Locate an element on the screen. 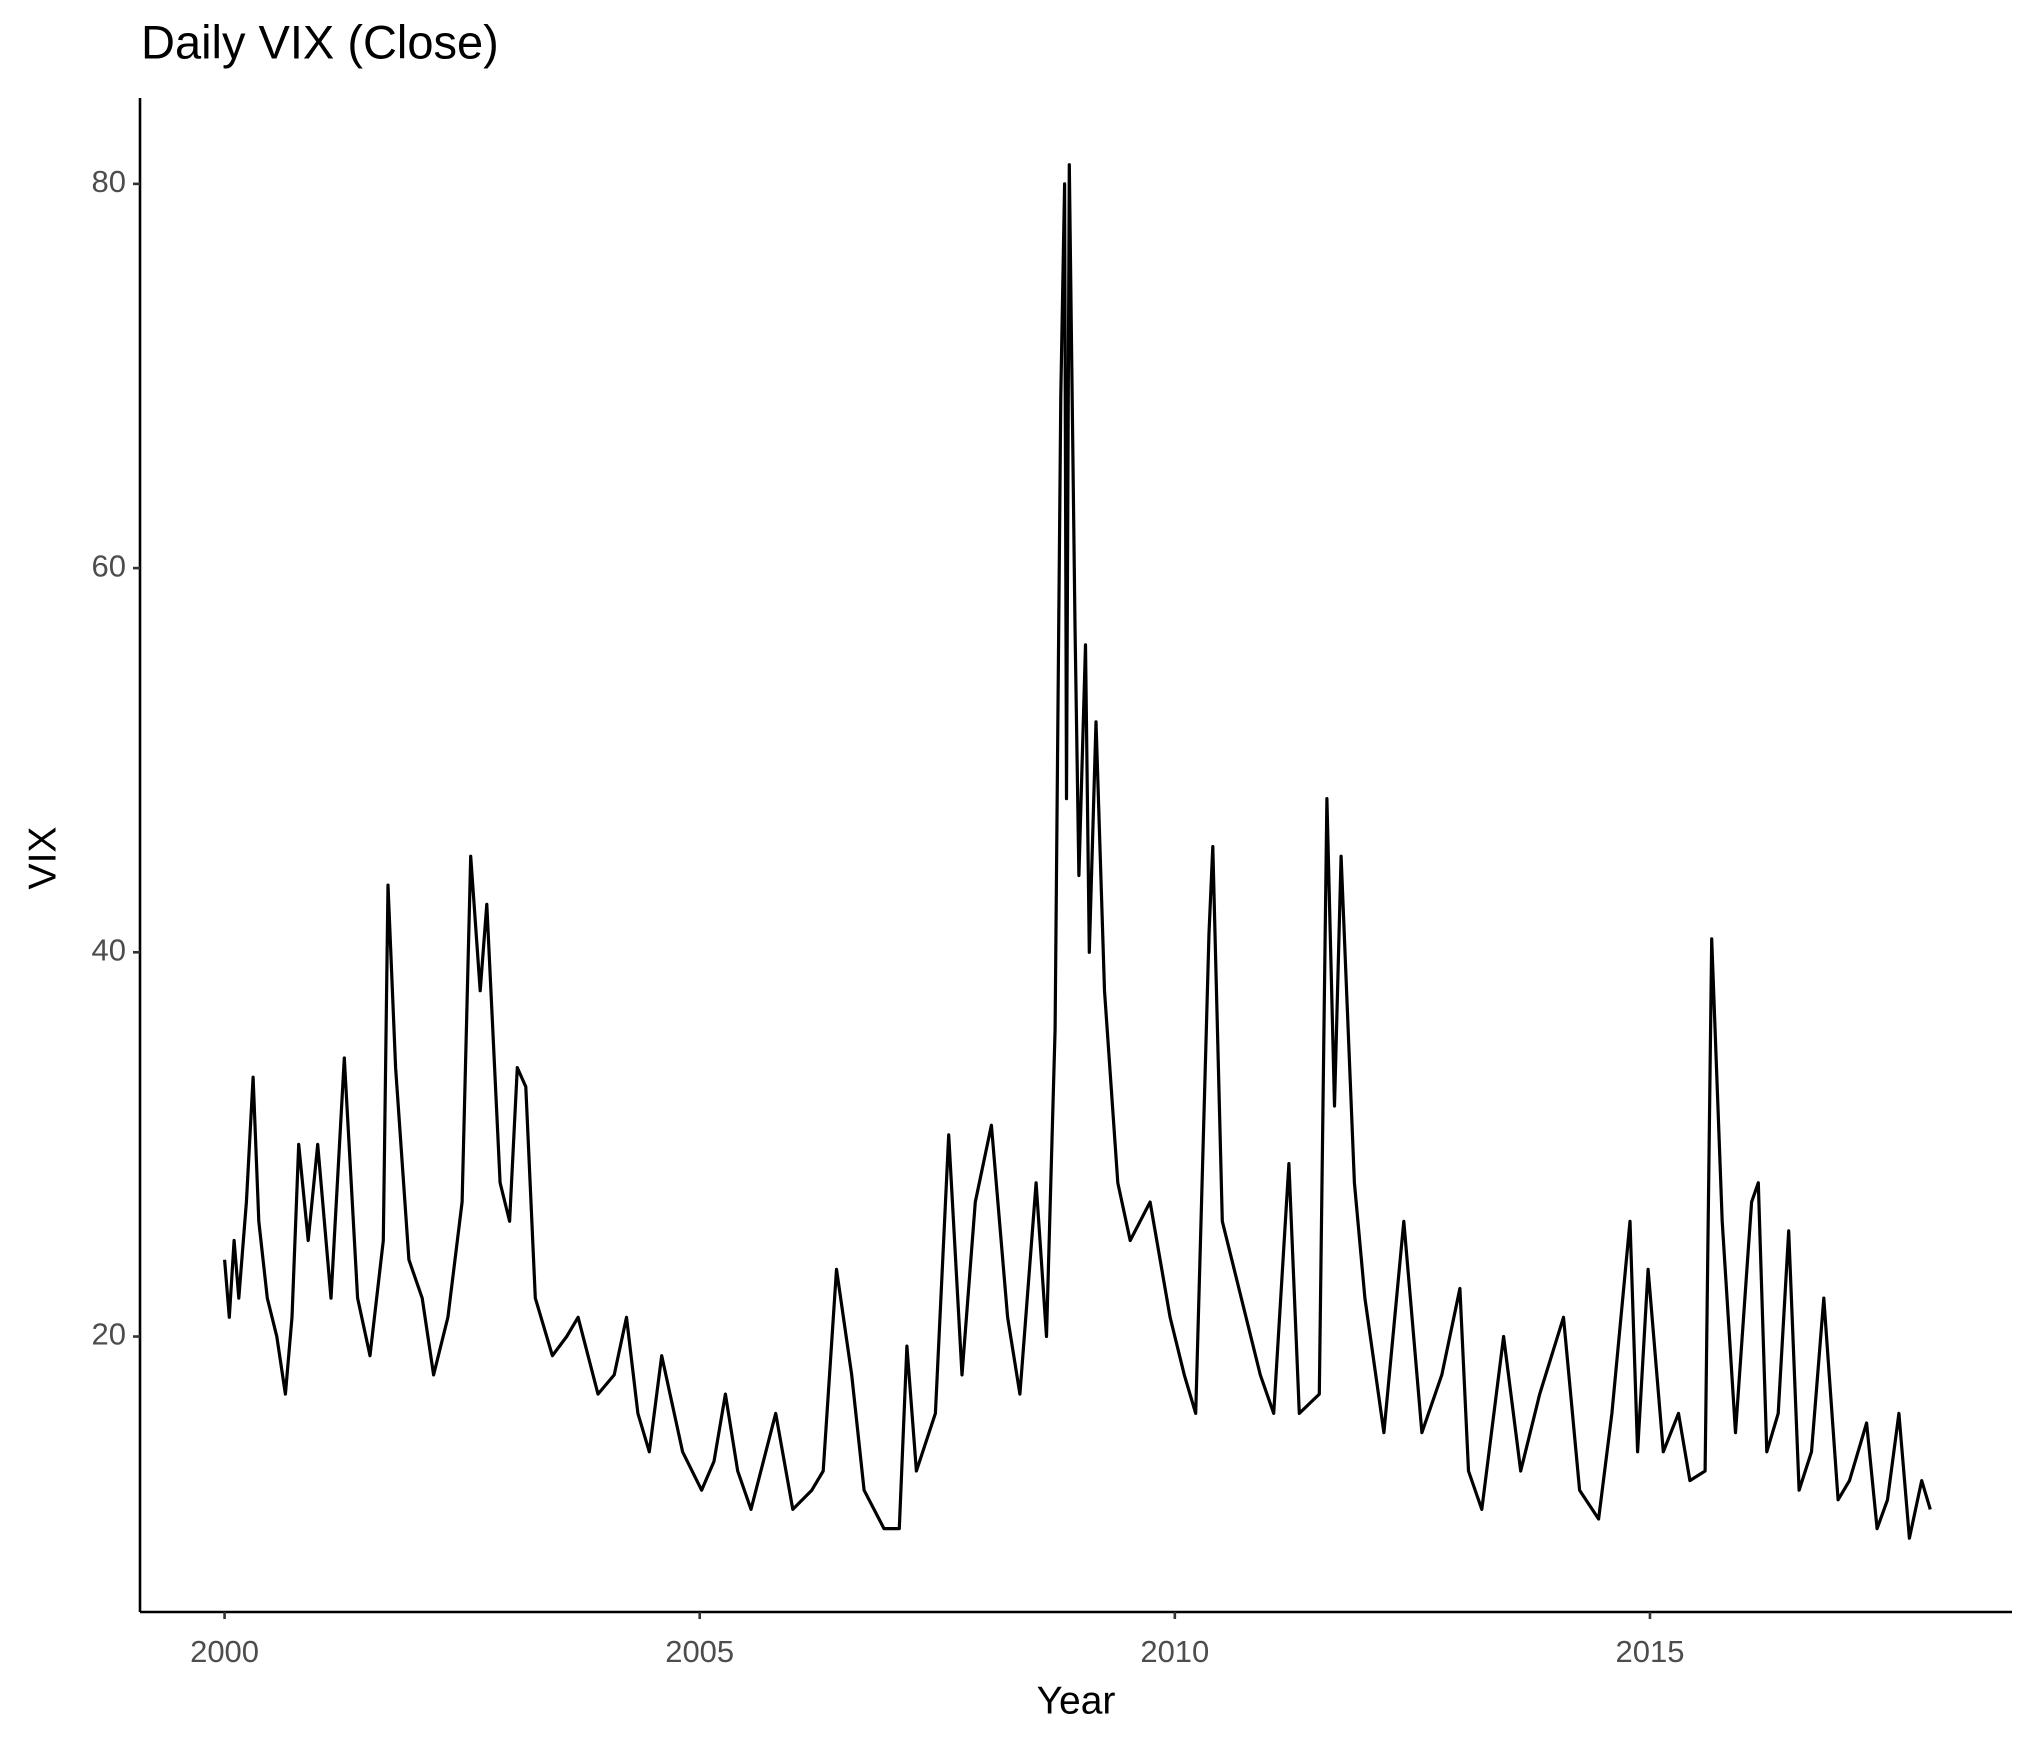  x-tick-label: 2000 is located at coordinates (224, 1651).